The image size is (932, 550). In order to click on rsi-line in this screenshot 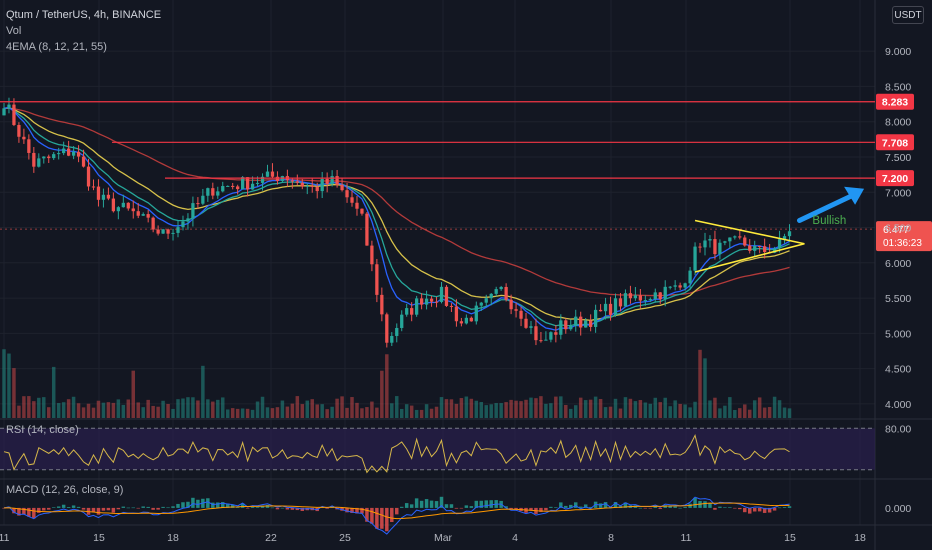, I will do `click(396, 453)`.